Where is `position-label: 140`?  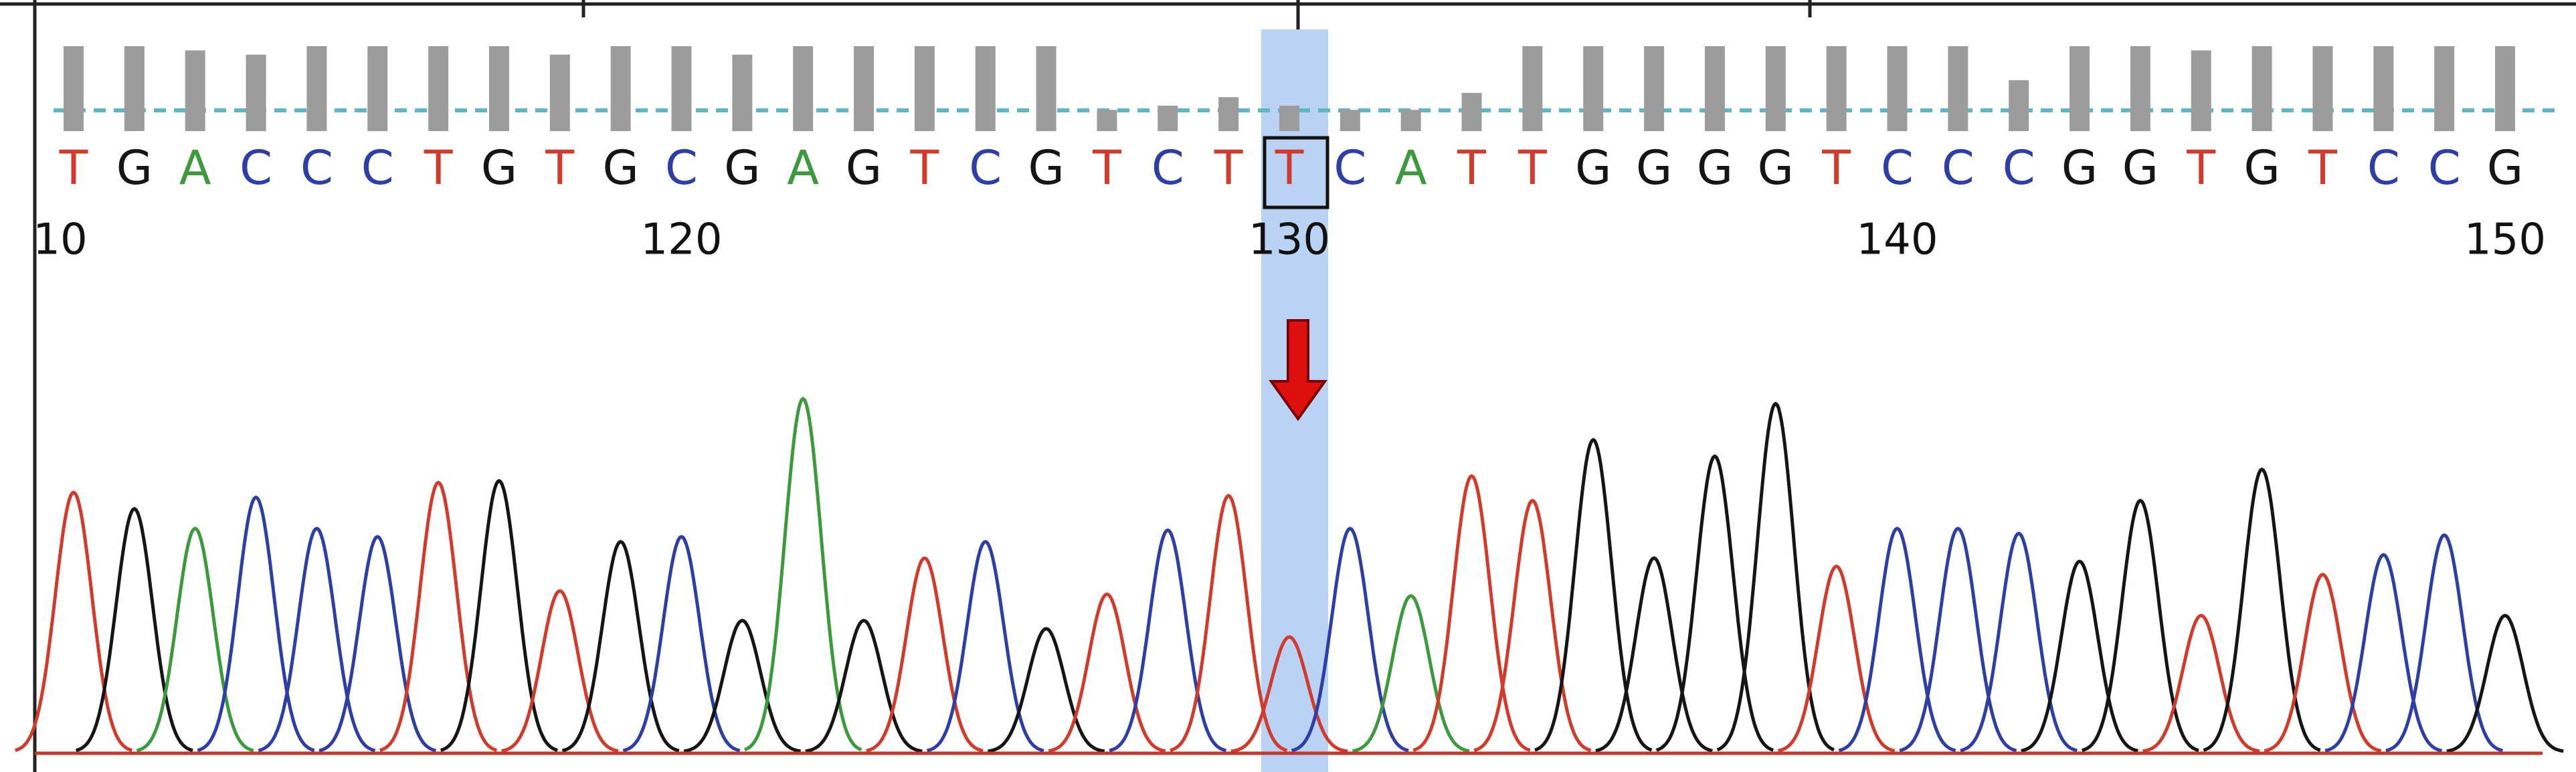 position-label: 140 is located at coordinates (1897, 240).